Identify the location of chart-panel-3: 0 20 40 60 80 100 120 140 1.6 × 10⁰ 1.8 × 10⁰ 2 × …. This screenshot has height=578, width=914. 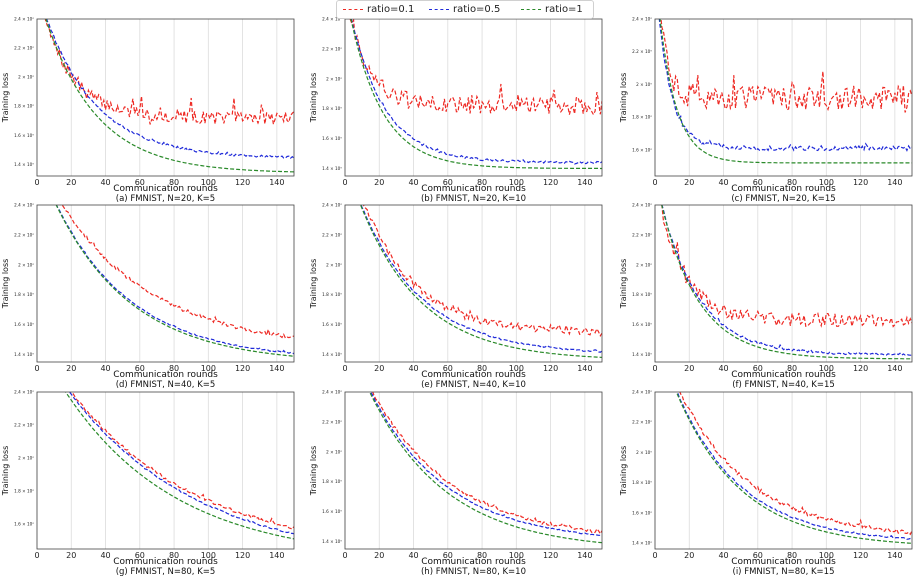
(766, 110).